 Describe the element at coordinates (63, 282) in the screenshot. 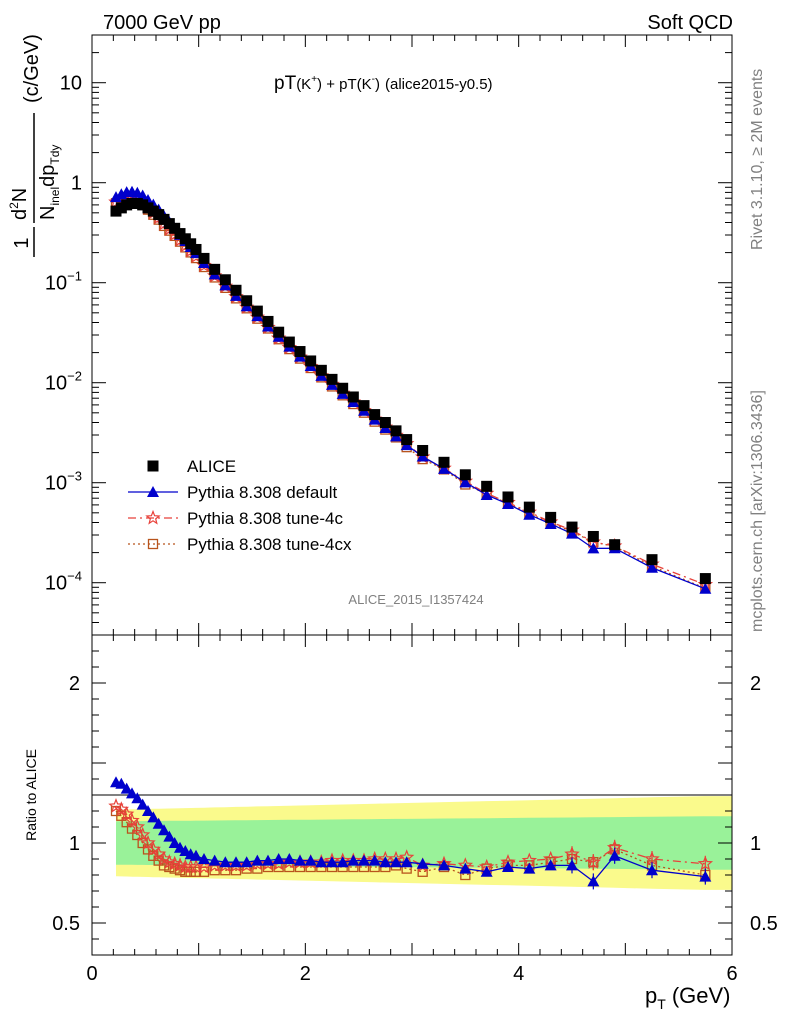

I see `y-tick-label: 10⁻¹` at that location.